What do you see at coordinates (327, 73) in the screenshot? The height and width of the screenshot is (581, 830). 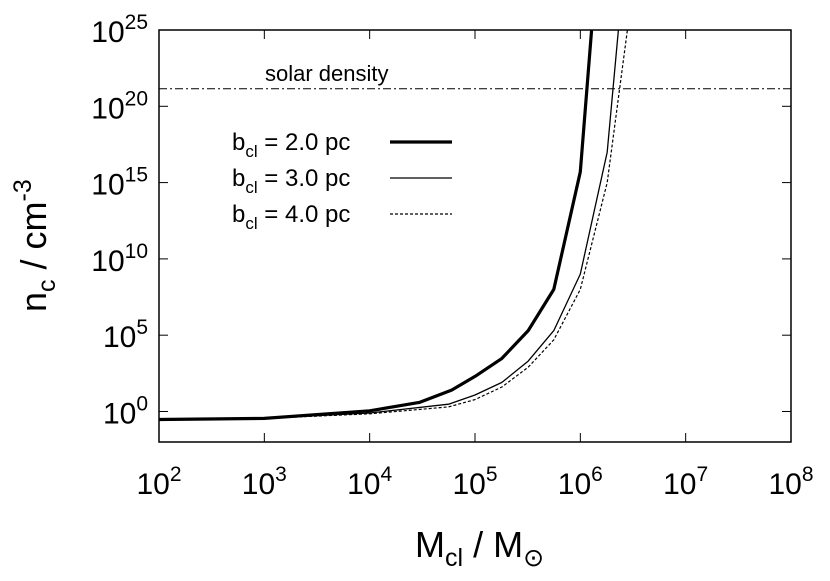 I see `solar-density-label: solar density` at bounding box center [327, 73].